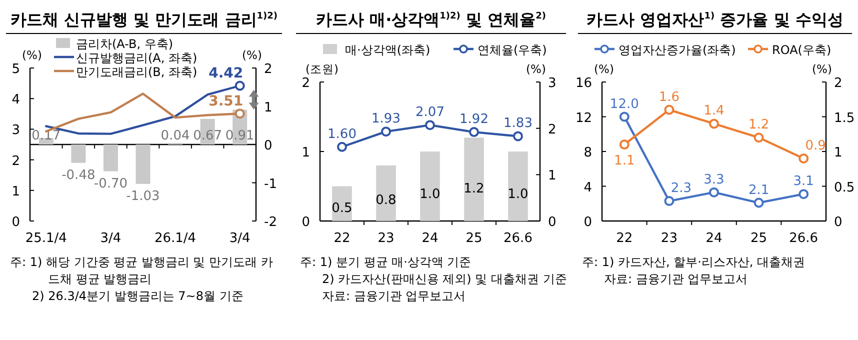 The image size is (858, 340). I want to click on legend-label: 금리차(A-B, 우축), so click(125, 44).